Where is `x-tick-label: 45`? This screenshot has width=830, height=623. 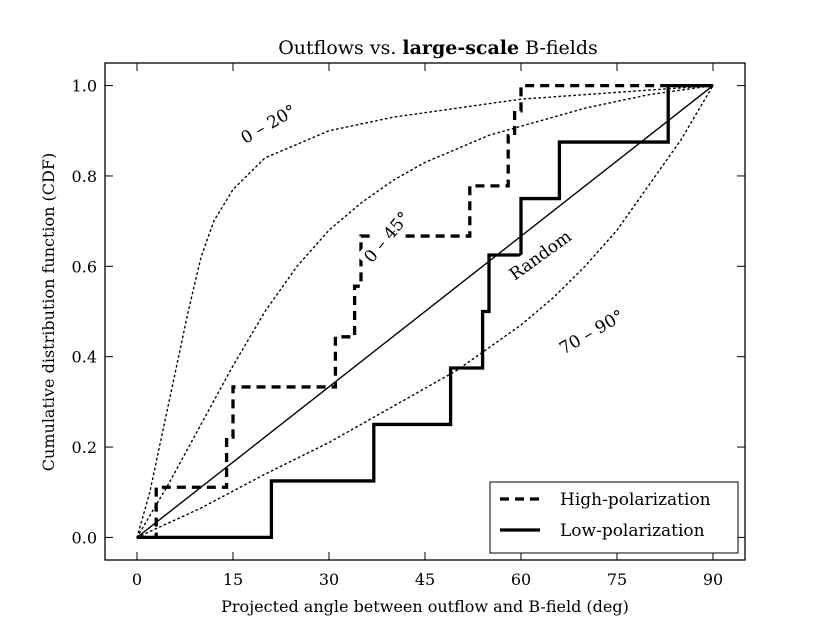 x-tick-label: 45 is located at coordinates (425, 579).